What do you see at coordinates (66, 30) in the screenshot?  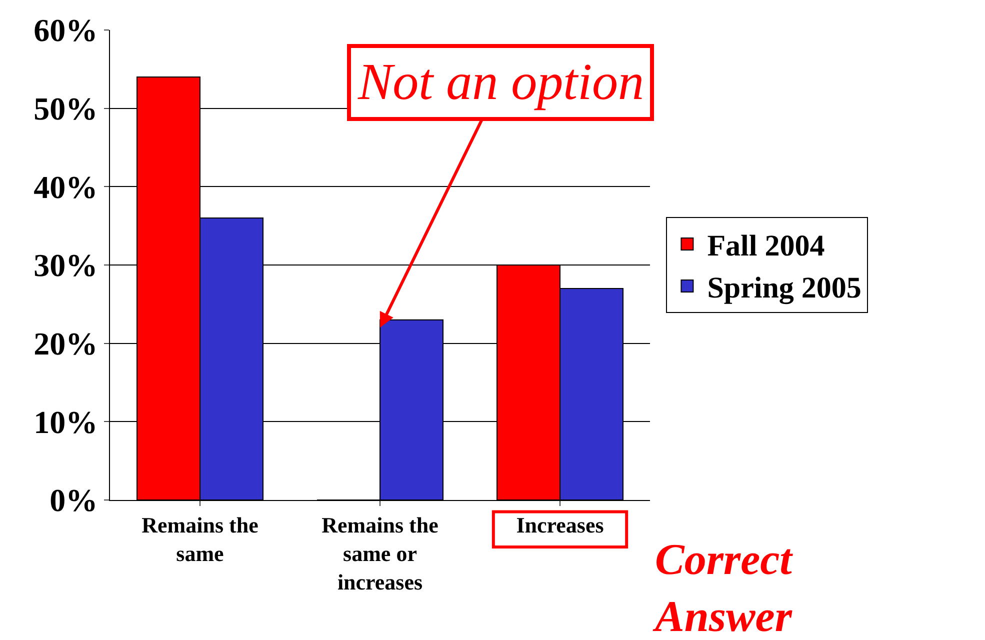 I see `y-tick-label: 60%` at bounding box center [66, 30].